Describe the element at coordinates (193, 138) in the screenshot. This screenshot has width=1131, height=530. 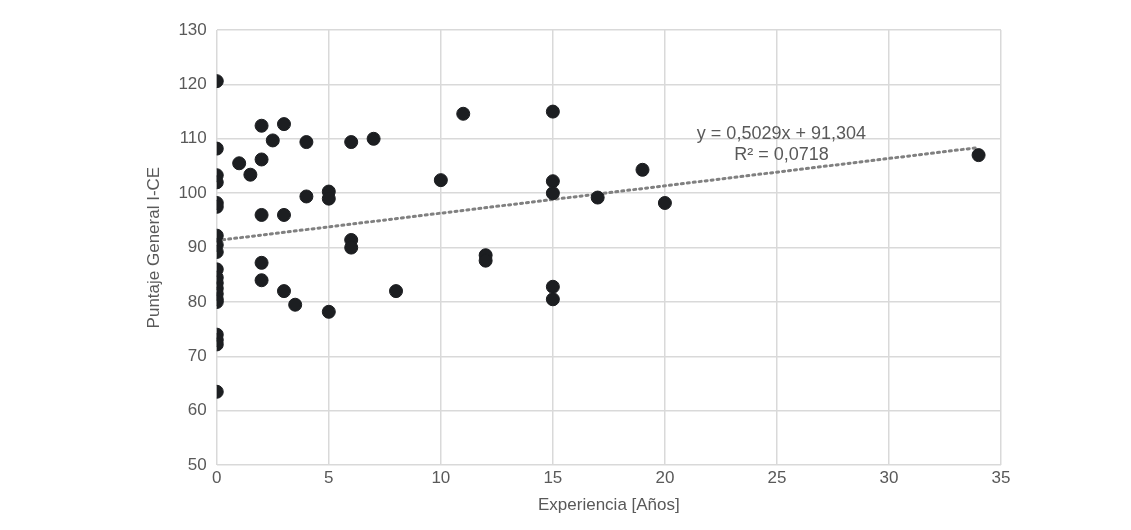
I see `y-tick-label: 110` at that location.